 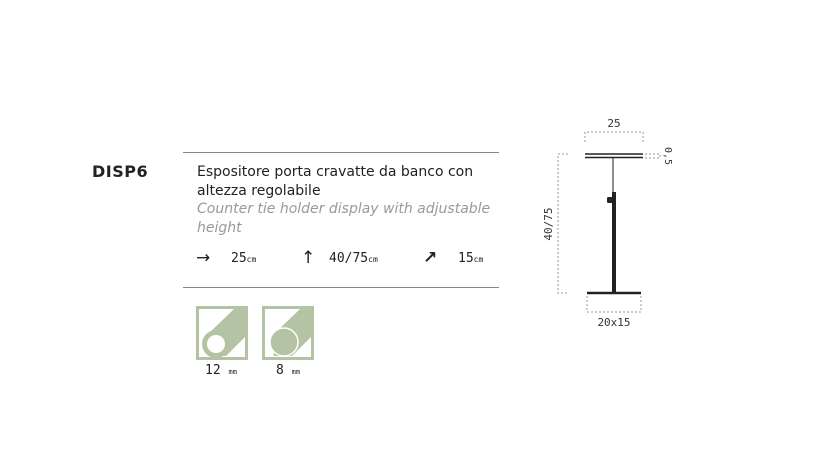 I want to click on drawing-thickness: 0,5, so click(x=667, y=156).